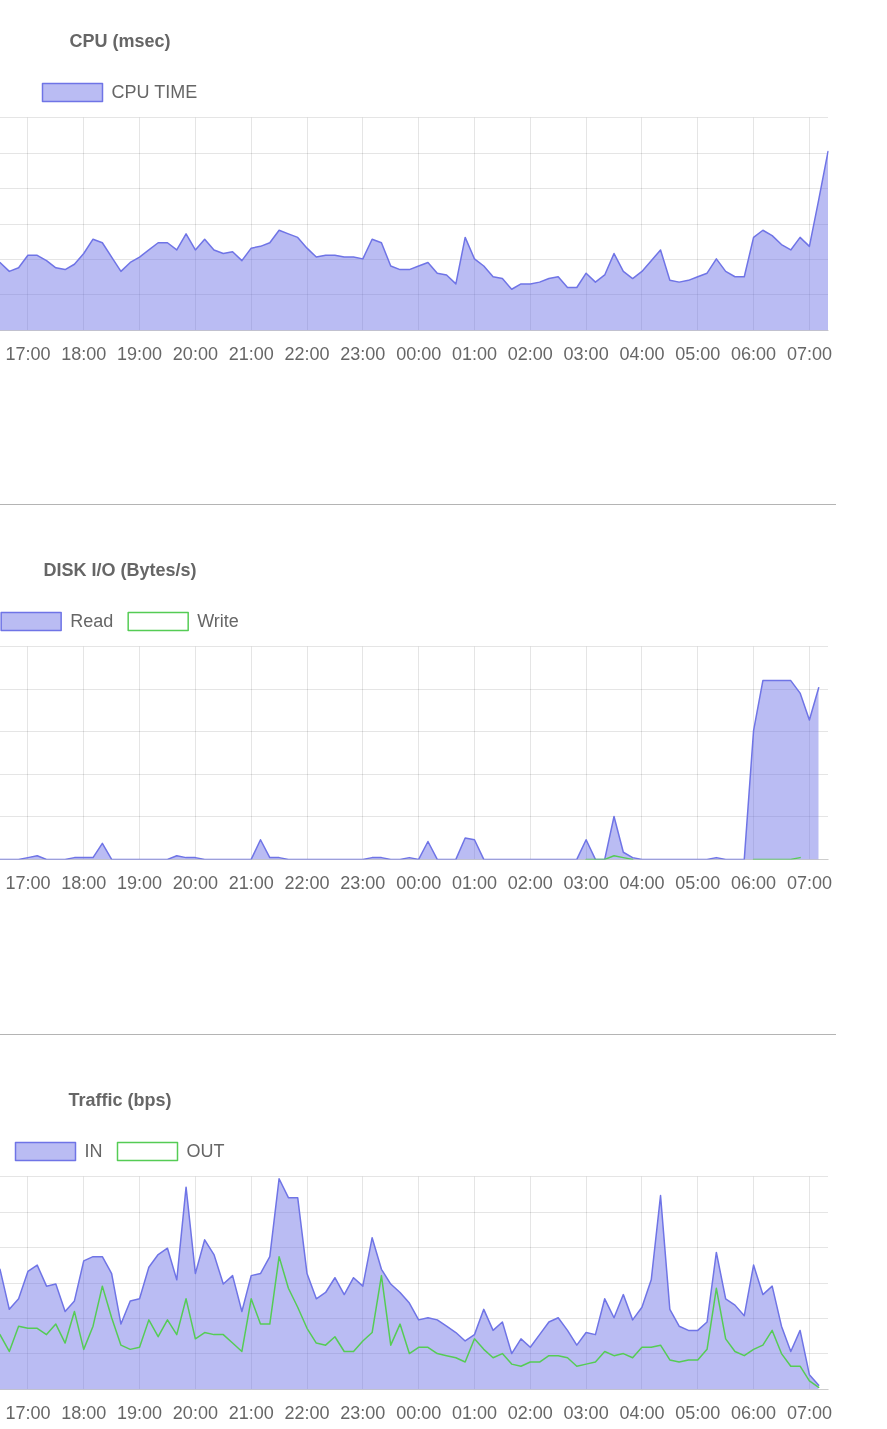 This screenshot has height=1429, width=887. What do you see at coordinates (120, 569) in the screenshot?
I see `chart-title: DISK I/O (Bytes/s)` at bounding box center [120, 569].